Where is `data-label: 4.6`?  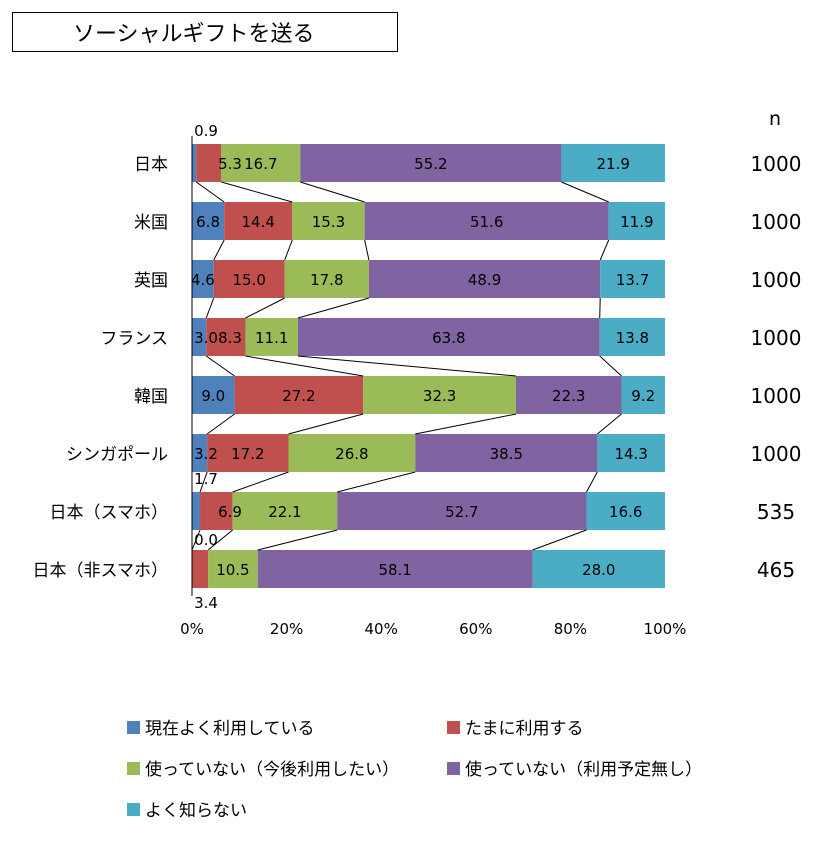 data-label: 4.6 is located at coordinates (203, 280).